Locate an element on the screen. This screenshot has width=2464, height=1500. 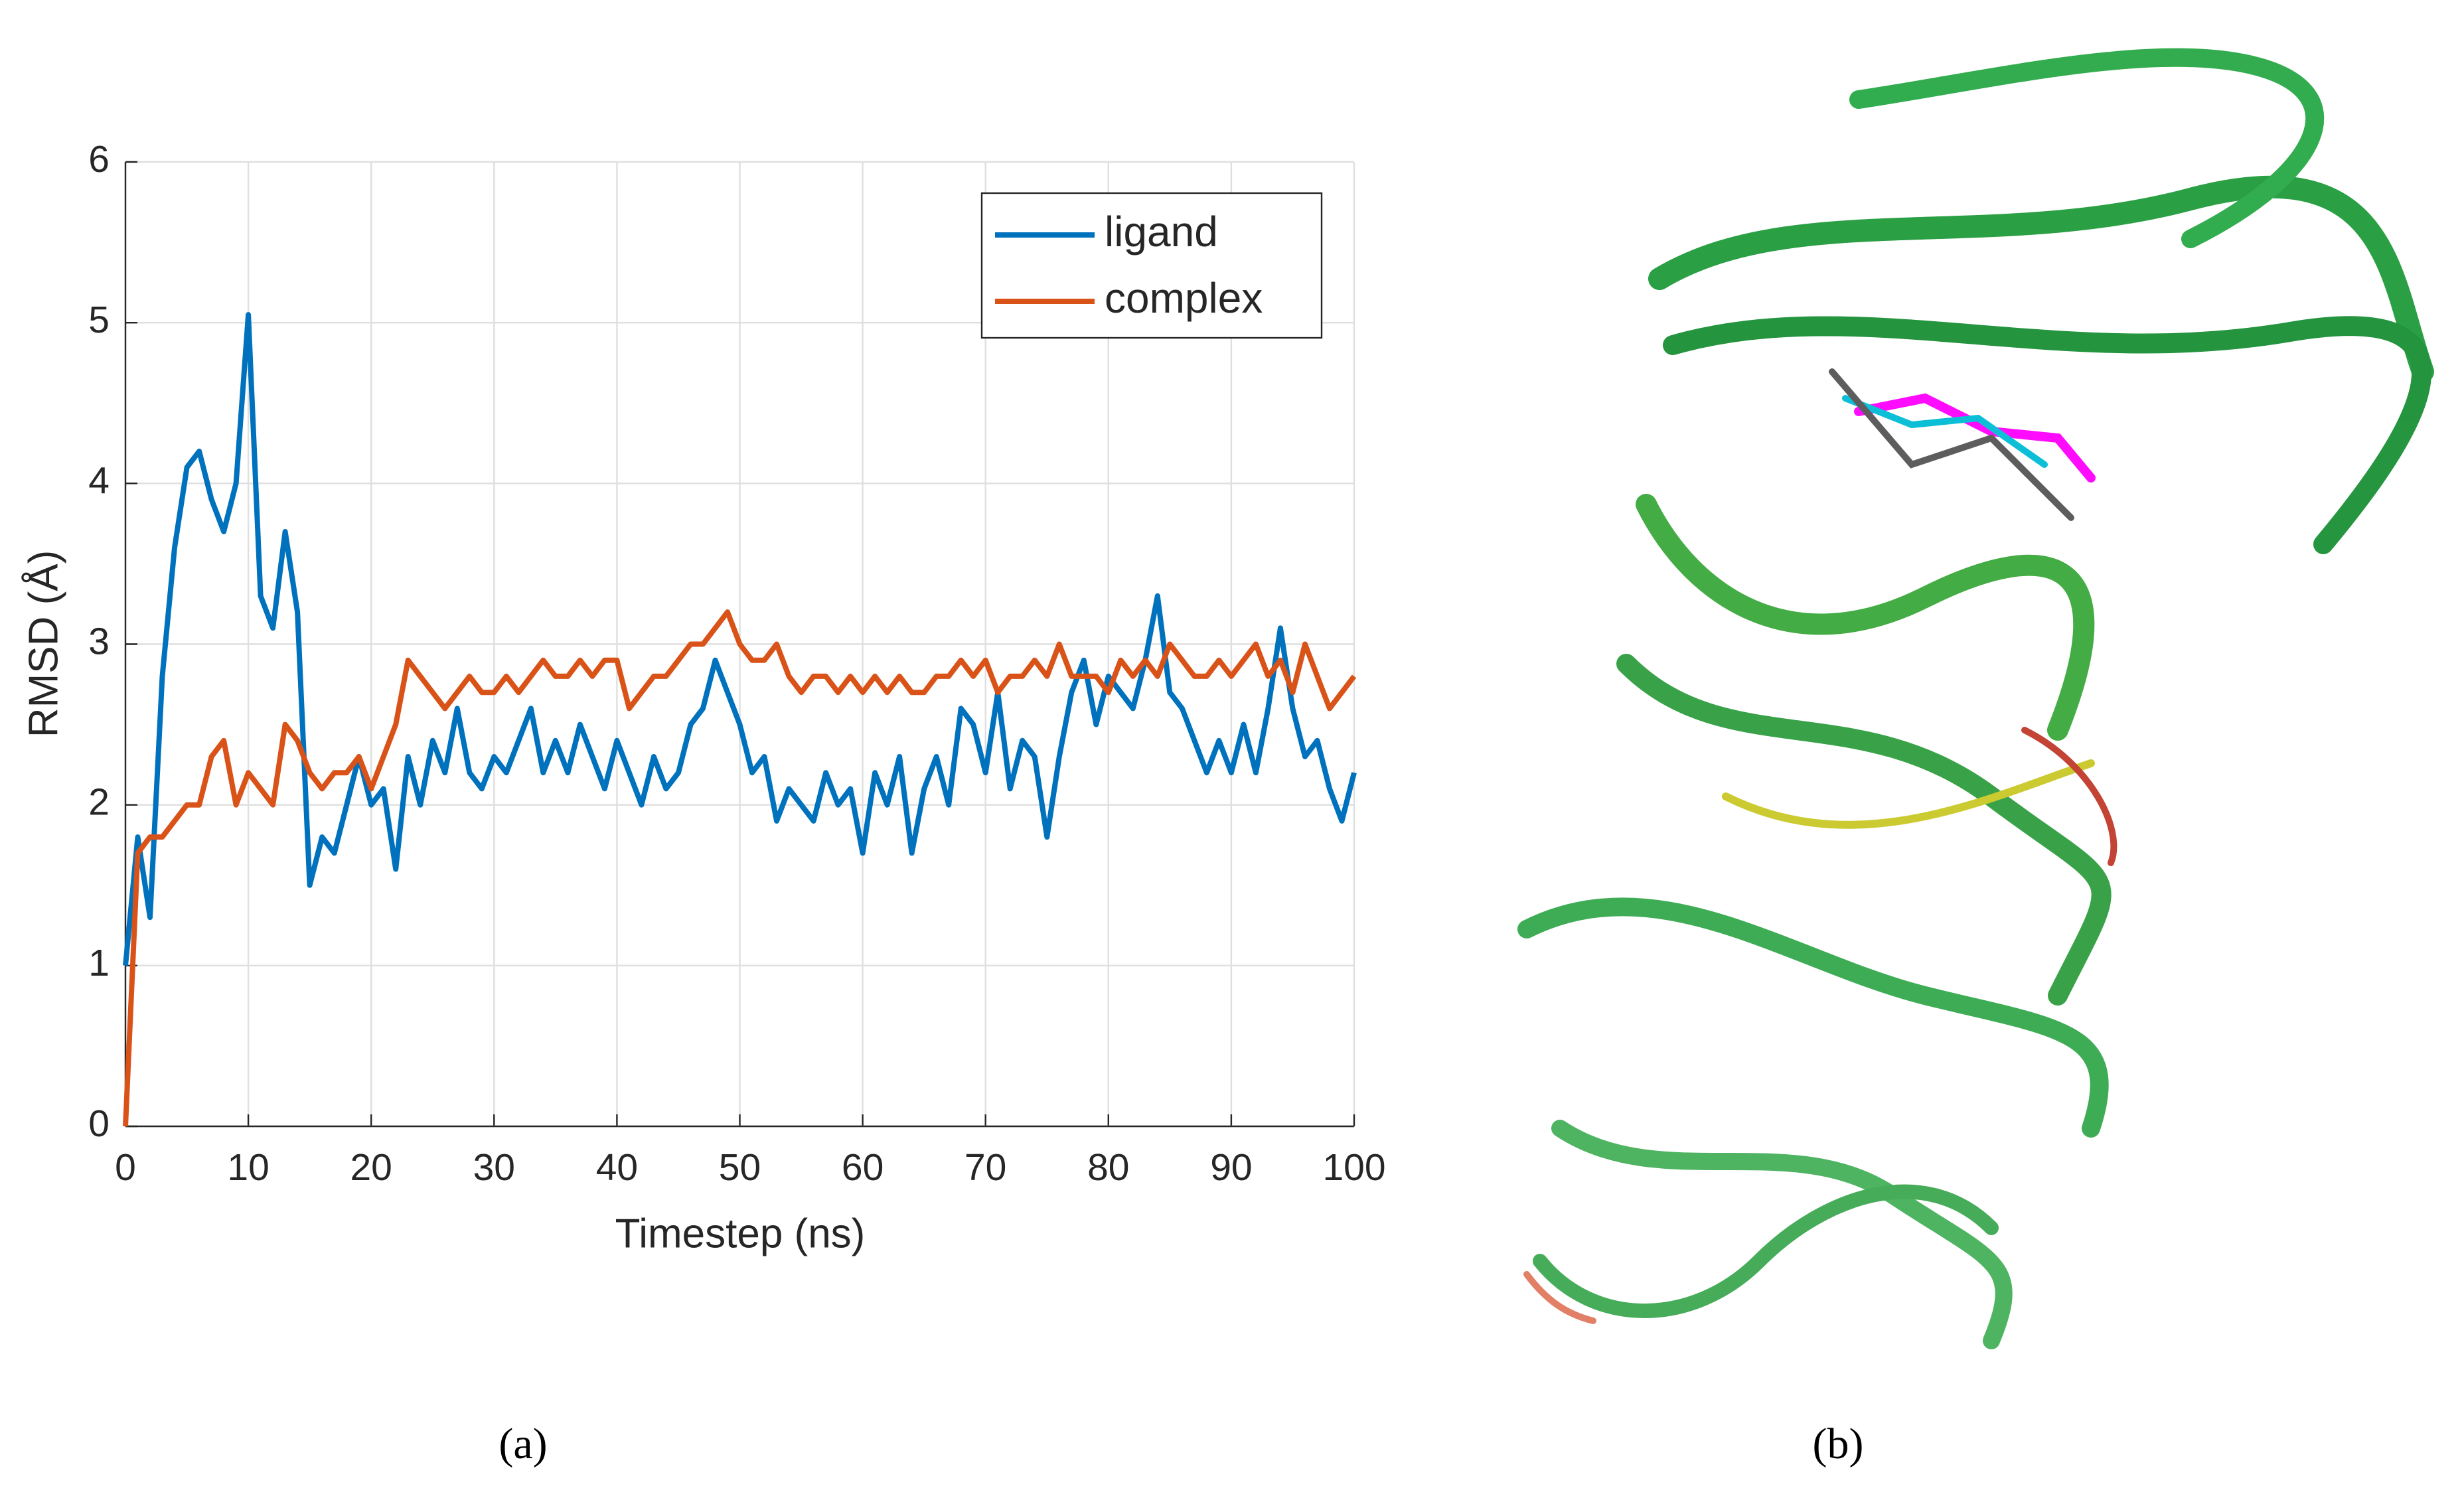
y-tick-label: 0 is located at coordinates (99, 1123).